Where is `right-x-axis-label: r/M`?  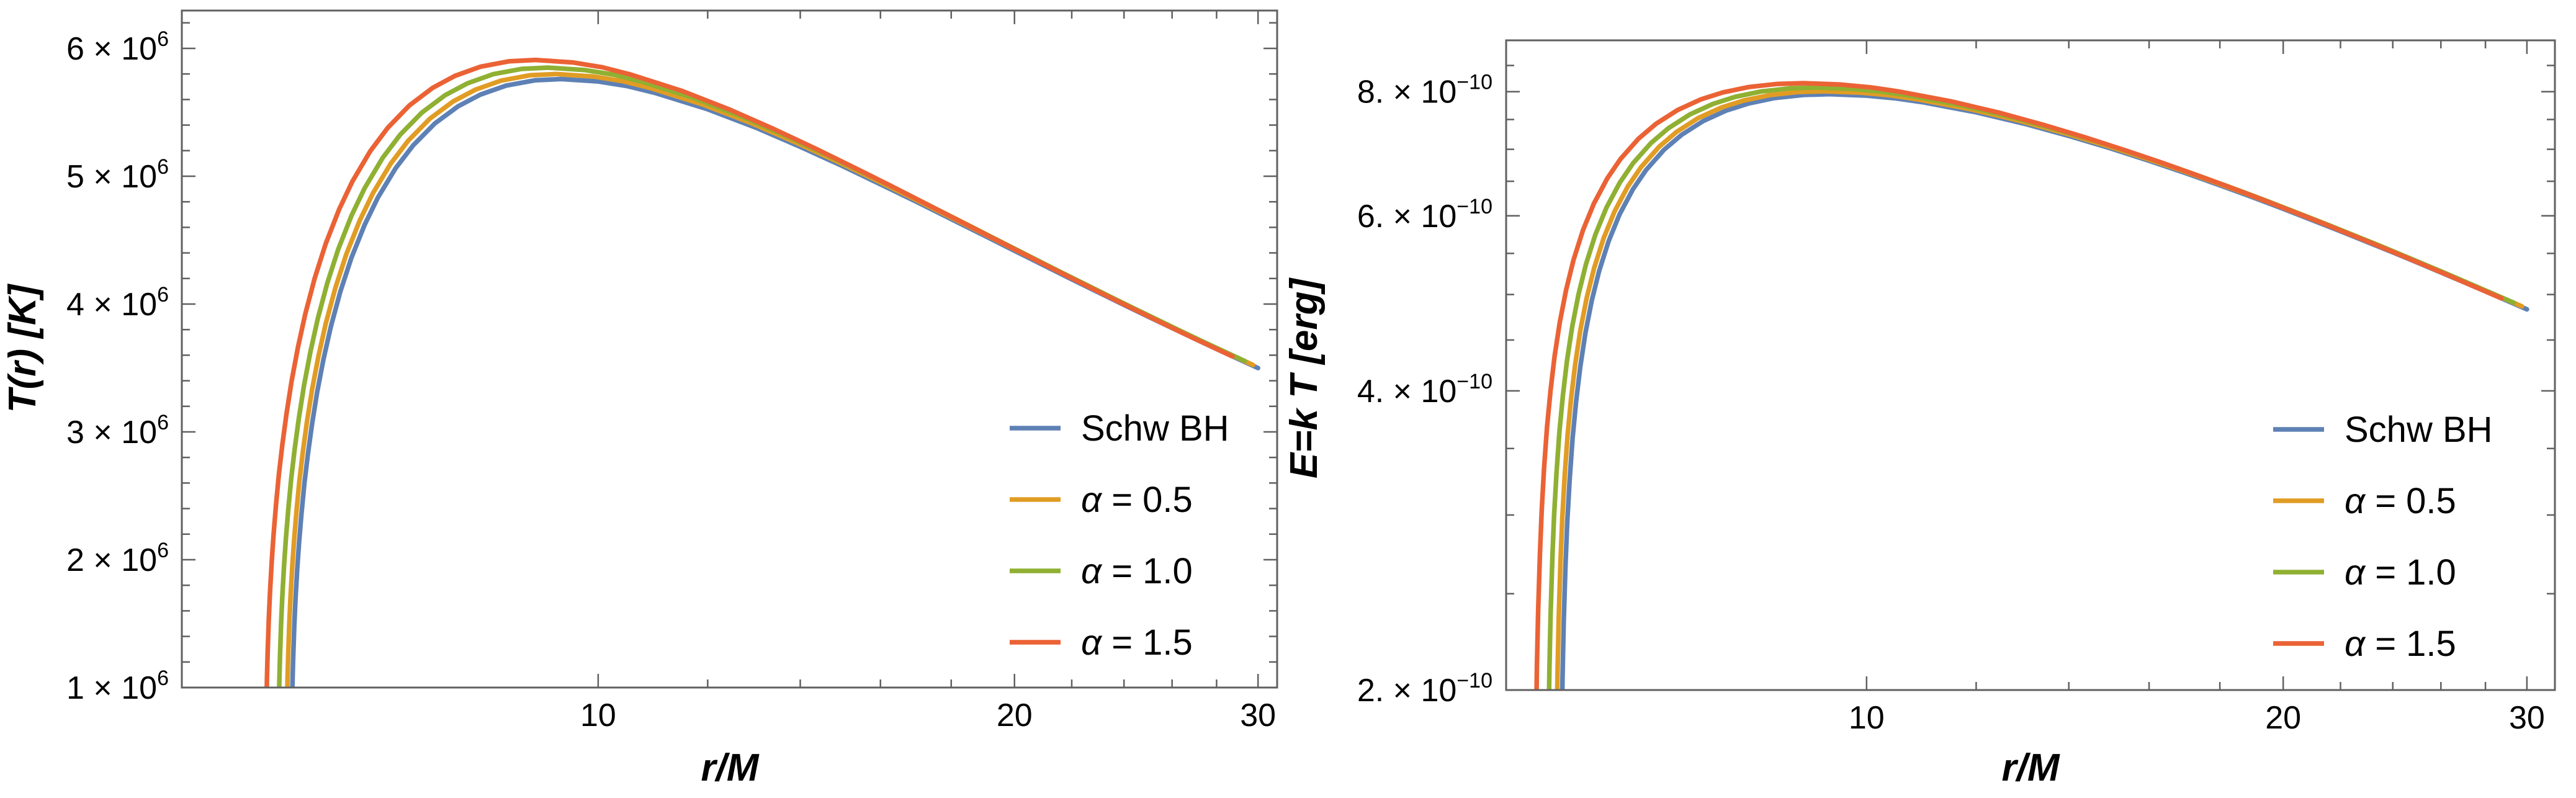
right-x-axis-label: r/M is located at coordinates (2031, 767).